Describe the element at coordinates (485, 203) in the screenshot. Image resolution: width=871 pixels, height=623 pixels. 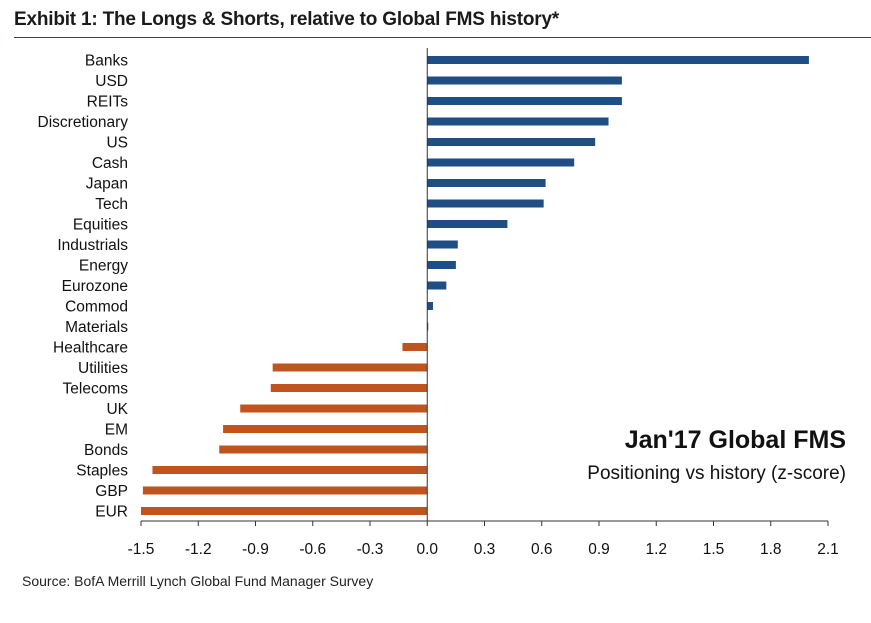
I see `bar-tech` at that location.